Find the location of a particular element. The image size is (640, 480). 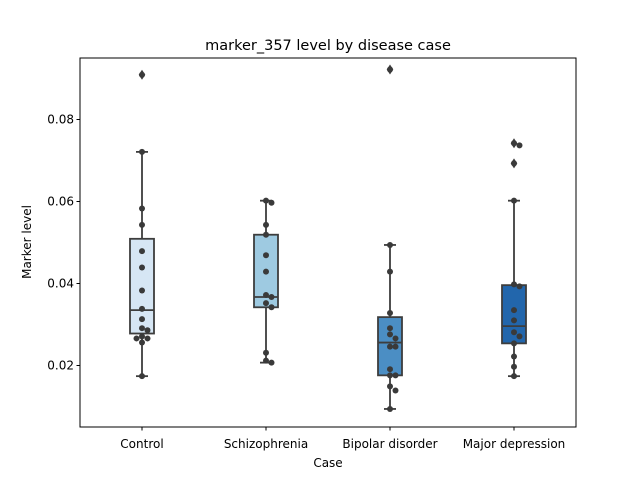

x-axis-label: Case is located at coordinates (327, 463).